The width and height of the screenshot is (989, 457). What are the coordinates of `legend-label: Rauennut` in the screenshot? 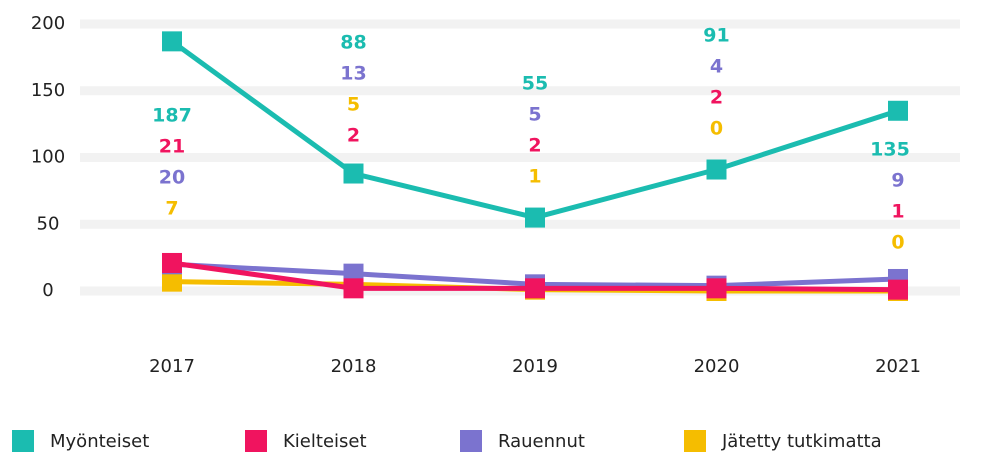 It's located at (541, 441).